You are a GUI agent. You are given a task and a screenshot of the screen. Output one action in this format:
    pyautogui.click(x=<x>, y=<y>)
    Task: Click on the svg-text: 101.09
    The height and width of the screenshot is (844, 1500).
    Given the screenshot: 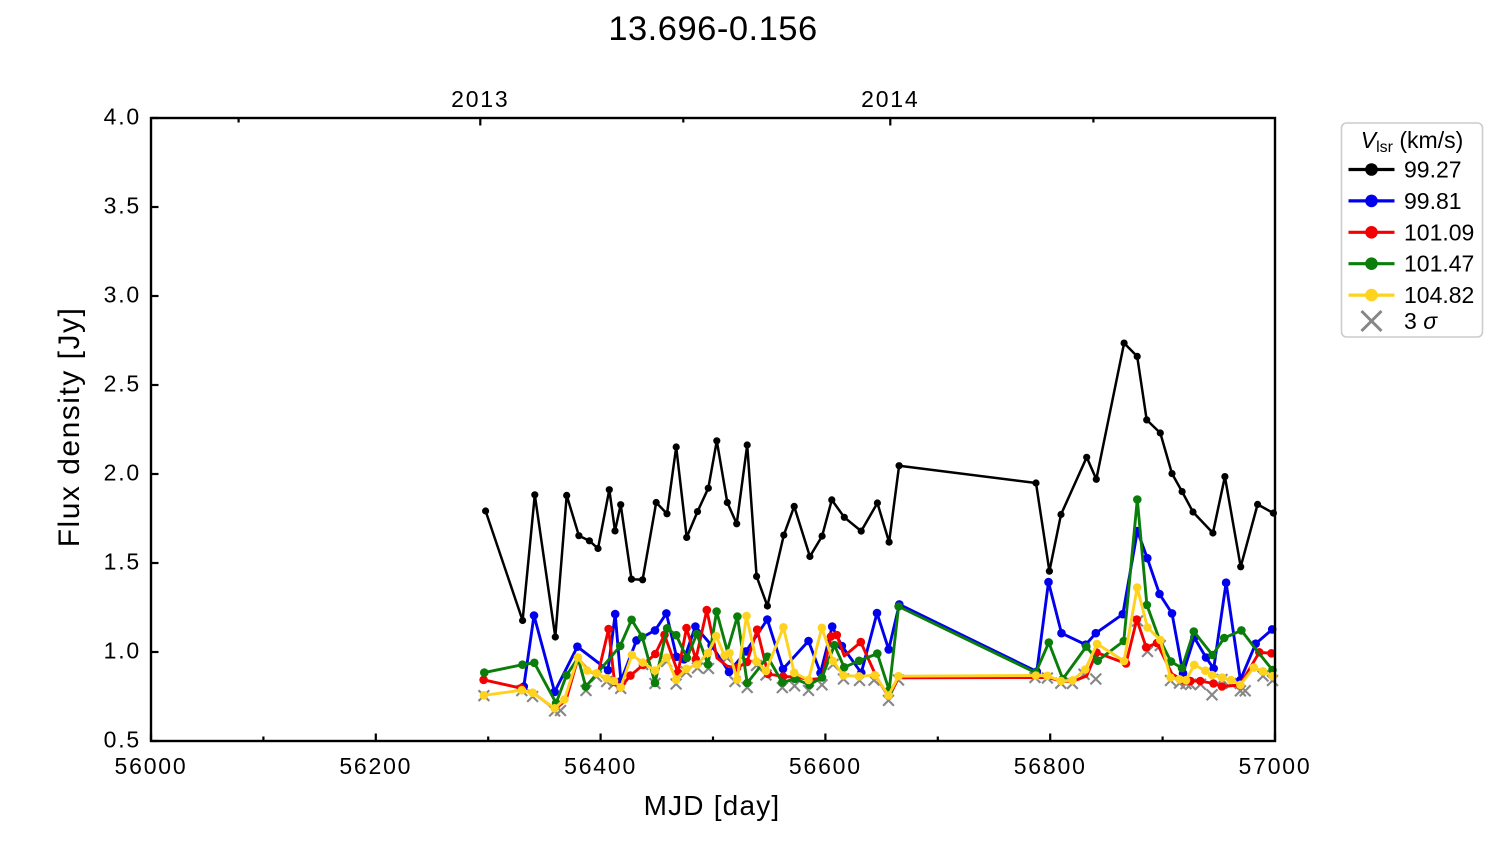 What is the action you would take?
    pyautogui.click(x=1439, y=232)
    